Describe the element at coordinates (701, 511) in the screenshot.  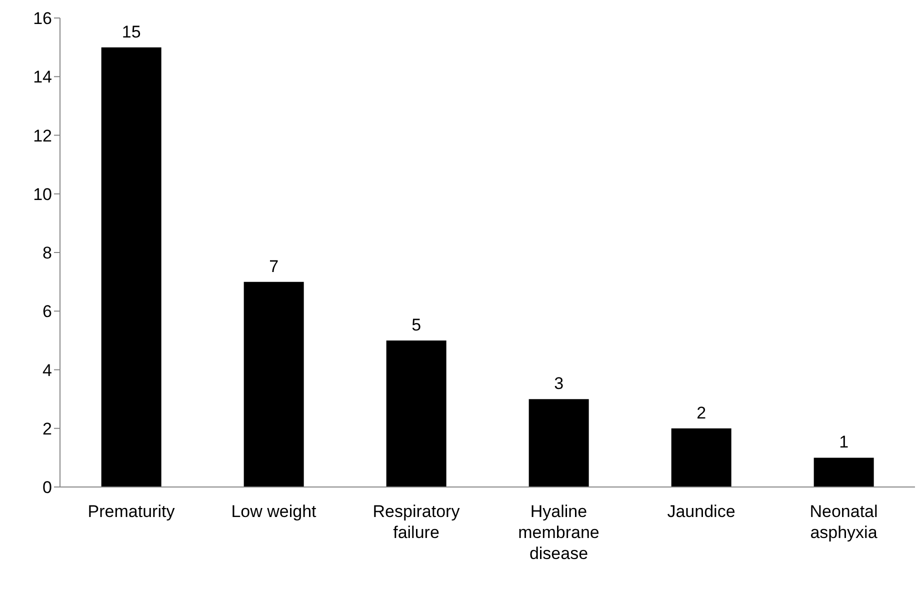
I see `x-tick-label: Jaundice` at that location.